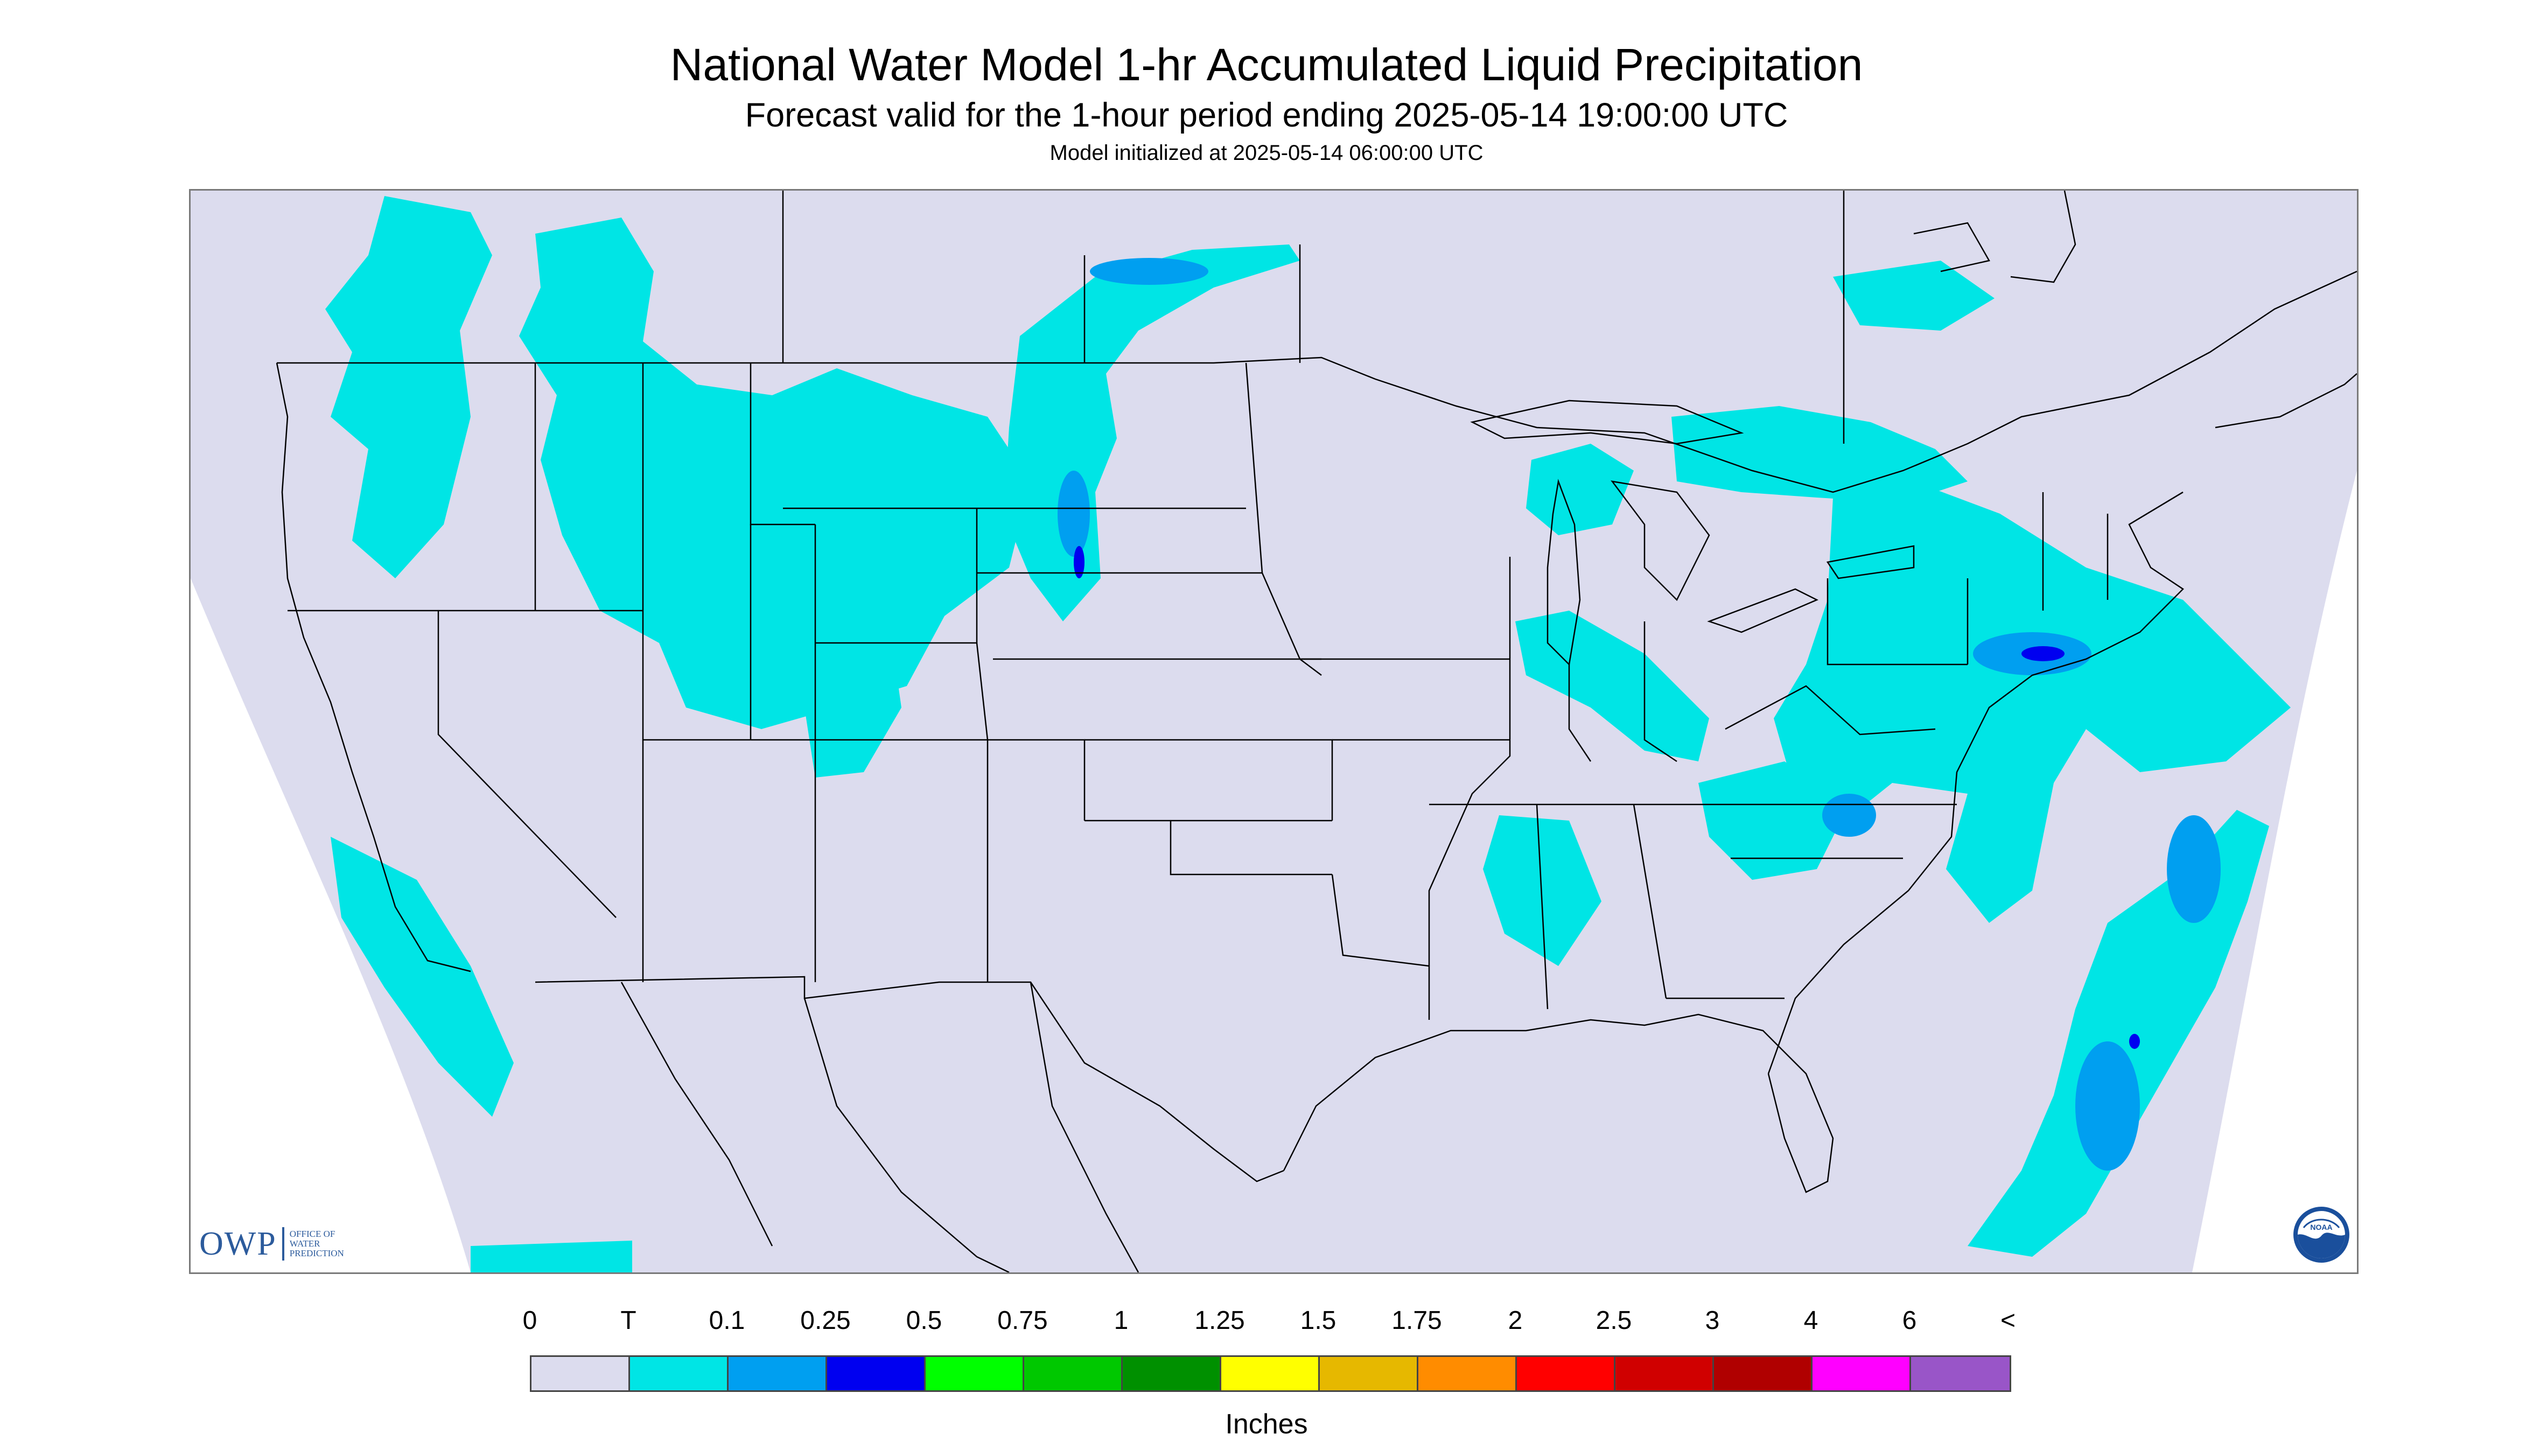 Image resolution: width=2533 pixels, height=1456 pixels. I want to click on legend-tick-label: 0.75, so click(1023, 1320).